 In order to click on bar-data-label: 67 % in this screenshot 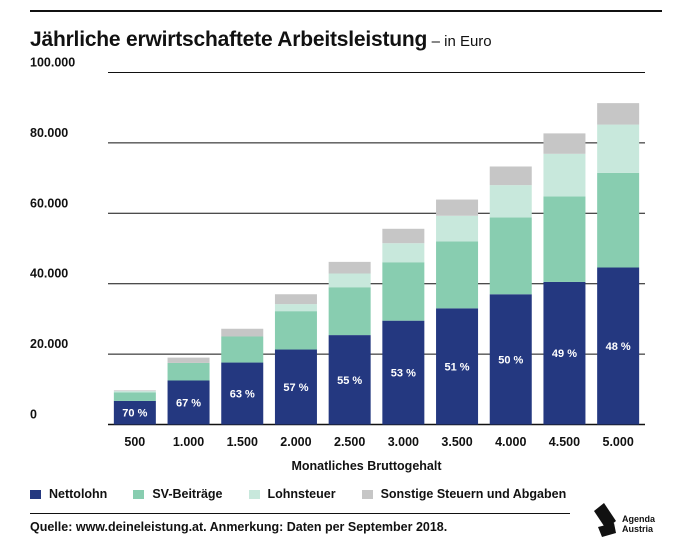, I will do `click(188, 404)`.